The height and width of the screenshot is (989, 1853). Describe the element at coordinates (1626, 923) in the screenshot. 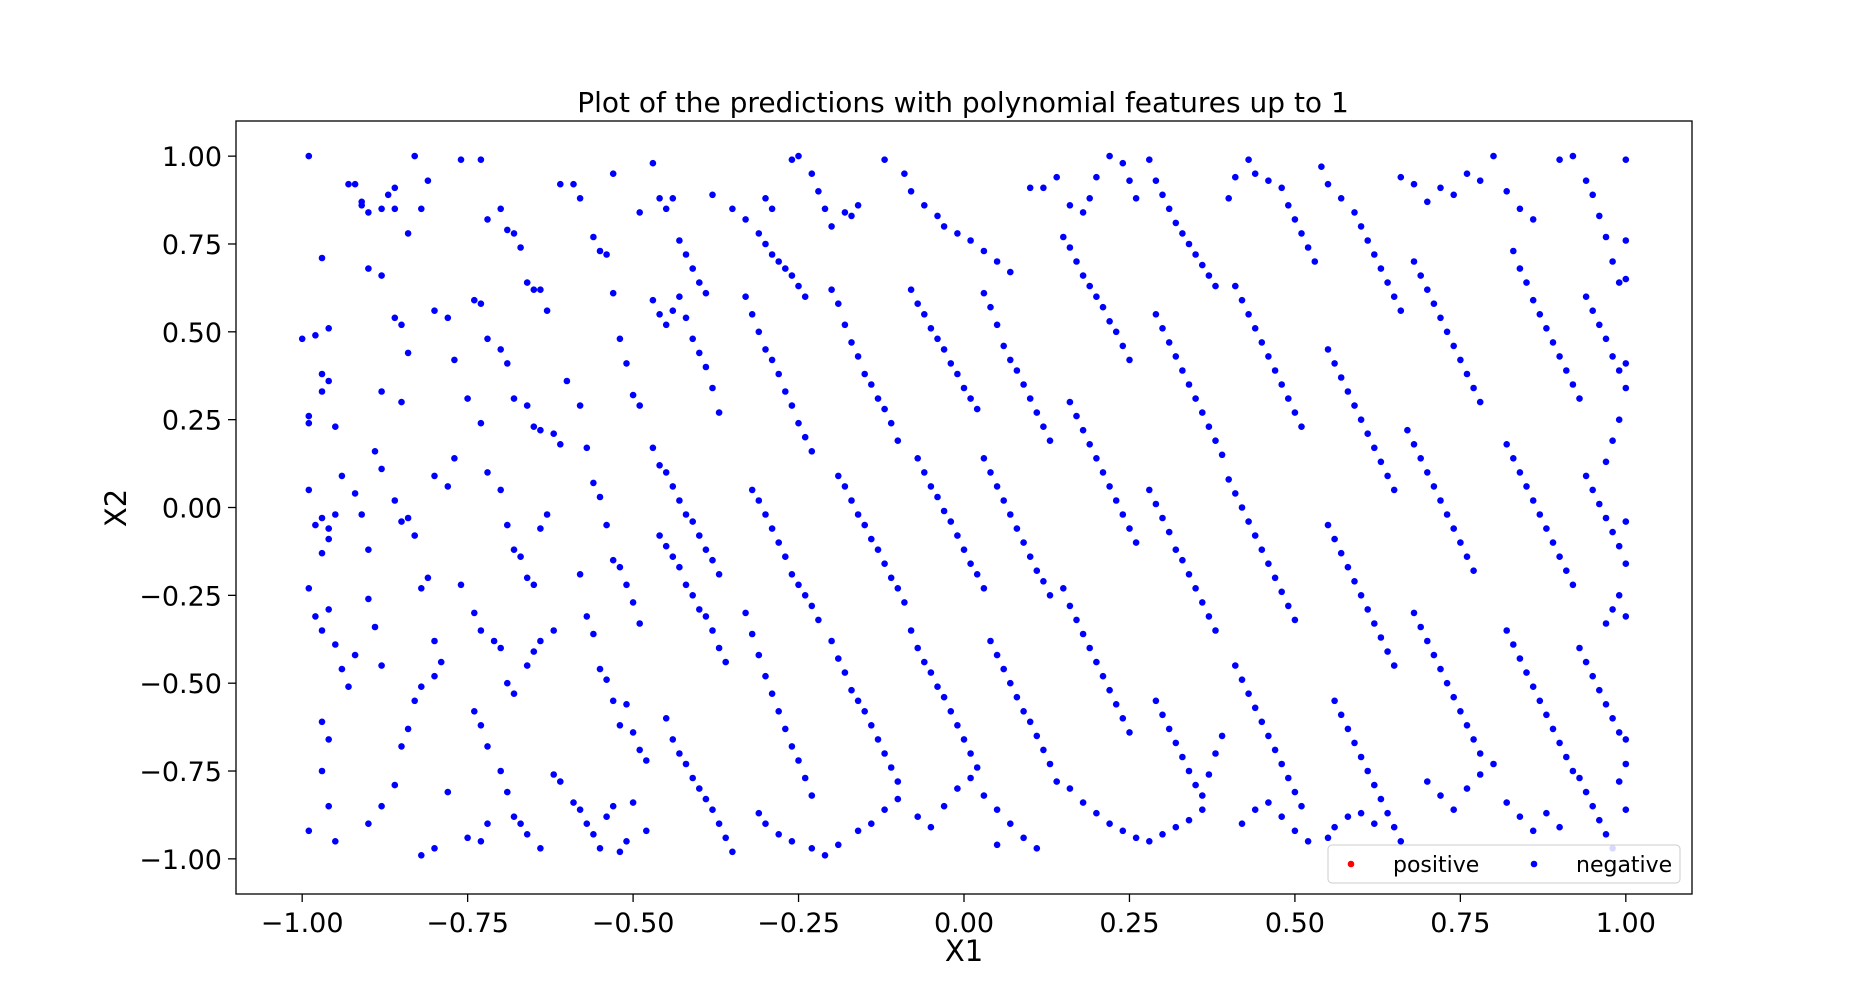

I see `x-tick-label: 1.00` at that location.